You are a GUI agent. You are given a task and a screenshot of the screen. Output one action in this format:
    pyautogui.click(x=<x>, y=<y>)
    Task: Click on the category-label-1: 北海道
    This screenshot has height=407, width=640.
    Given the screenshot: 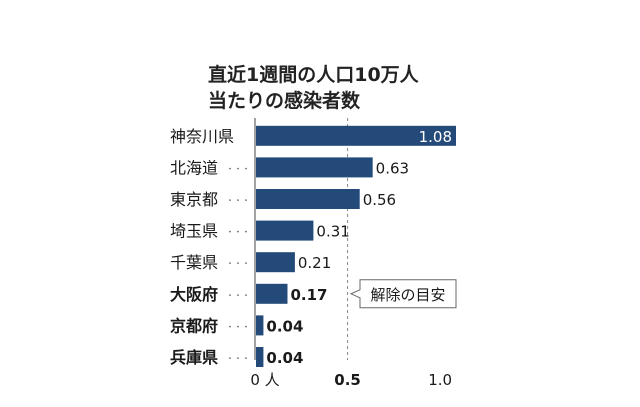 What is the action you would take?
    pyautogui.click(x=194, y=167)
    